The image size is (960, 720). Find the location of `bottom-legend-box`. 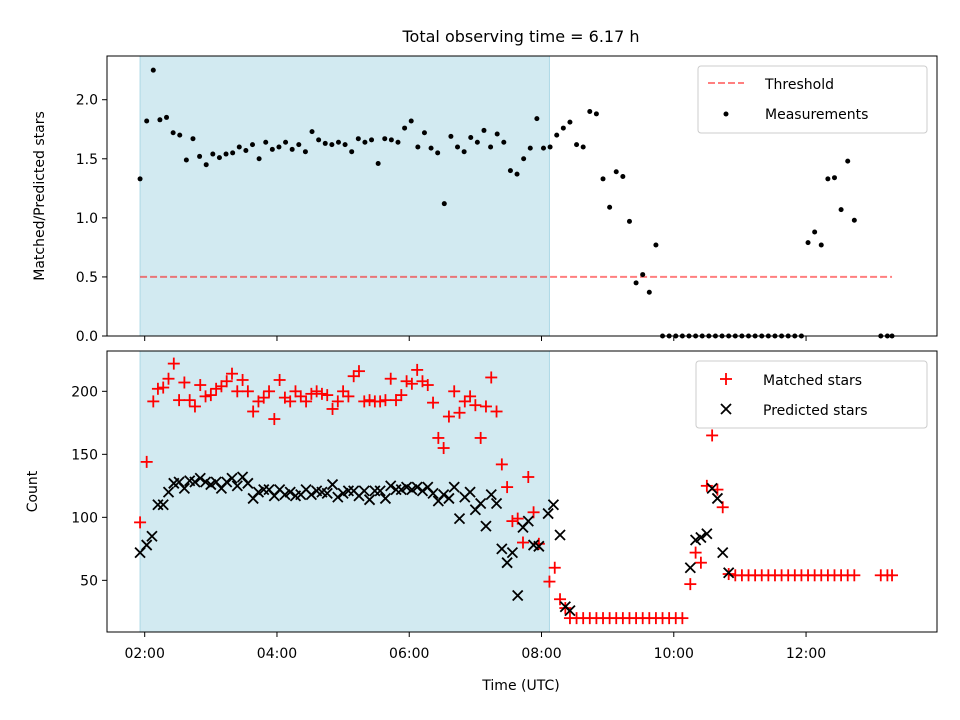

bottom-legend-box is located at coordinates (811, 394).